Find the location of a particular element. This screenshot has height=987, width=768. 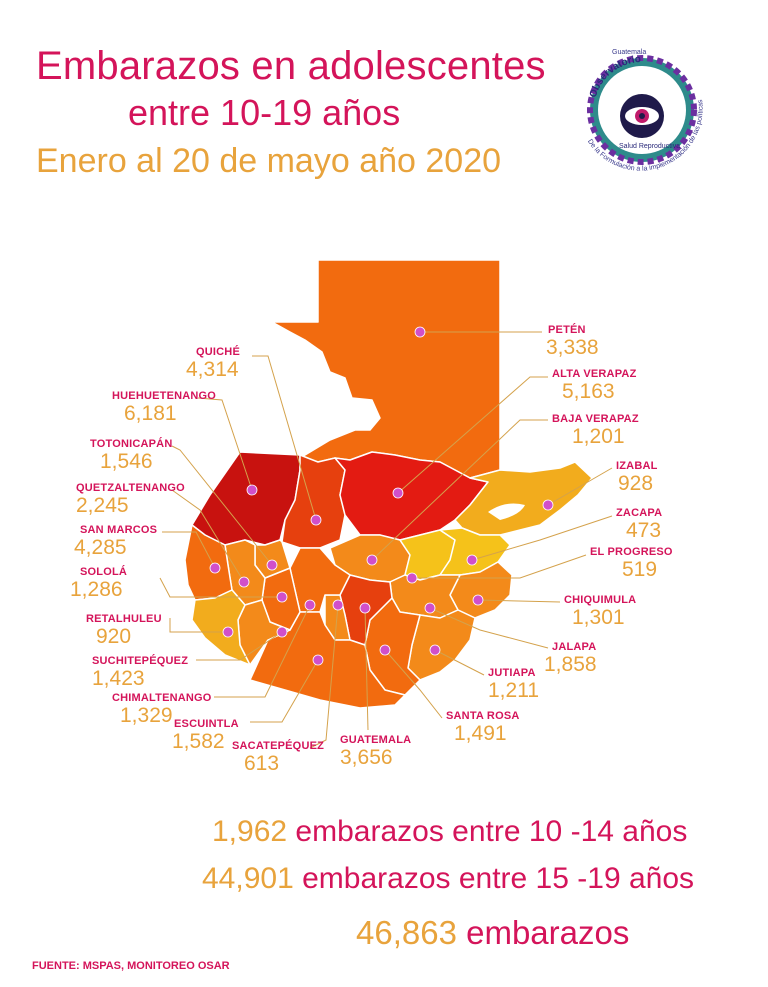

page-title-line2: entre 10-19 años is located at coordinates (264, 112).